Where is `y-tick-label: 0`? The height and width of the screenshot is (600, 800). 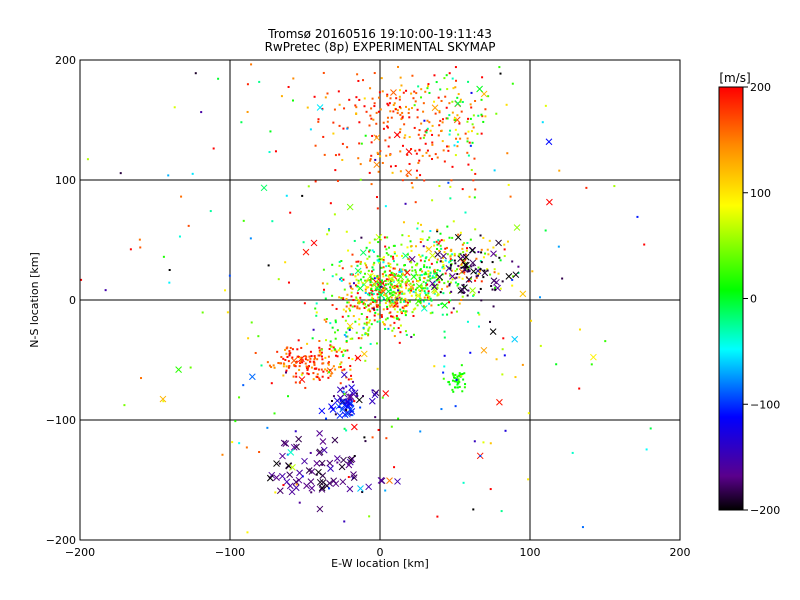
y-tick-label: 0 is located at coordinates (72, 300).